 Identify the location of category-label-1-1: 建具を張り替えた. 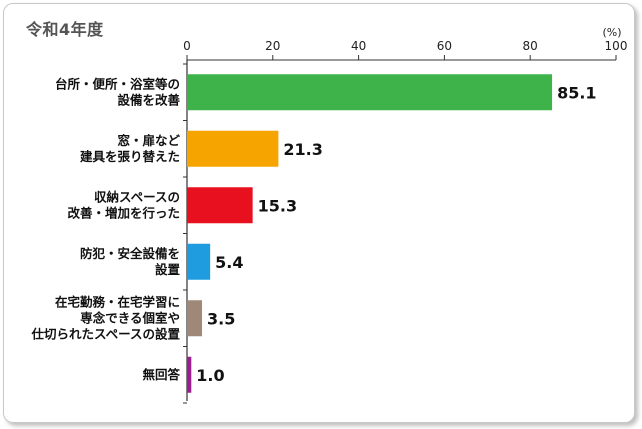
(130, 156).